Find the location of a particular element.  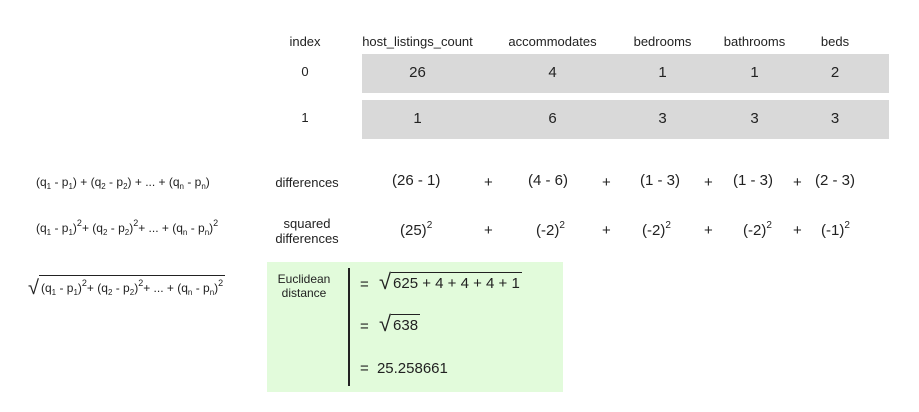

table-cell: 6 is located at coordinates (552, 118).